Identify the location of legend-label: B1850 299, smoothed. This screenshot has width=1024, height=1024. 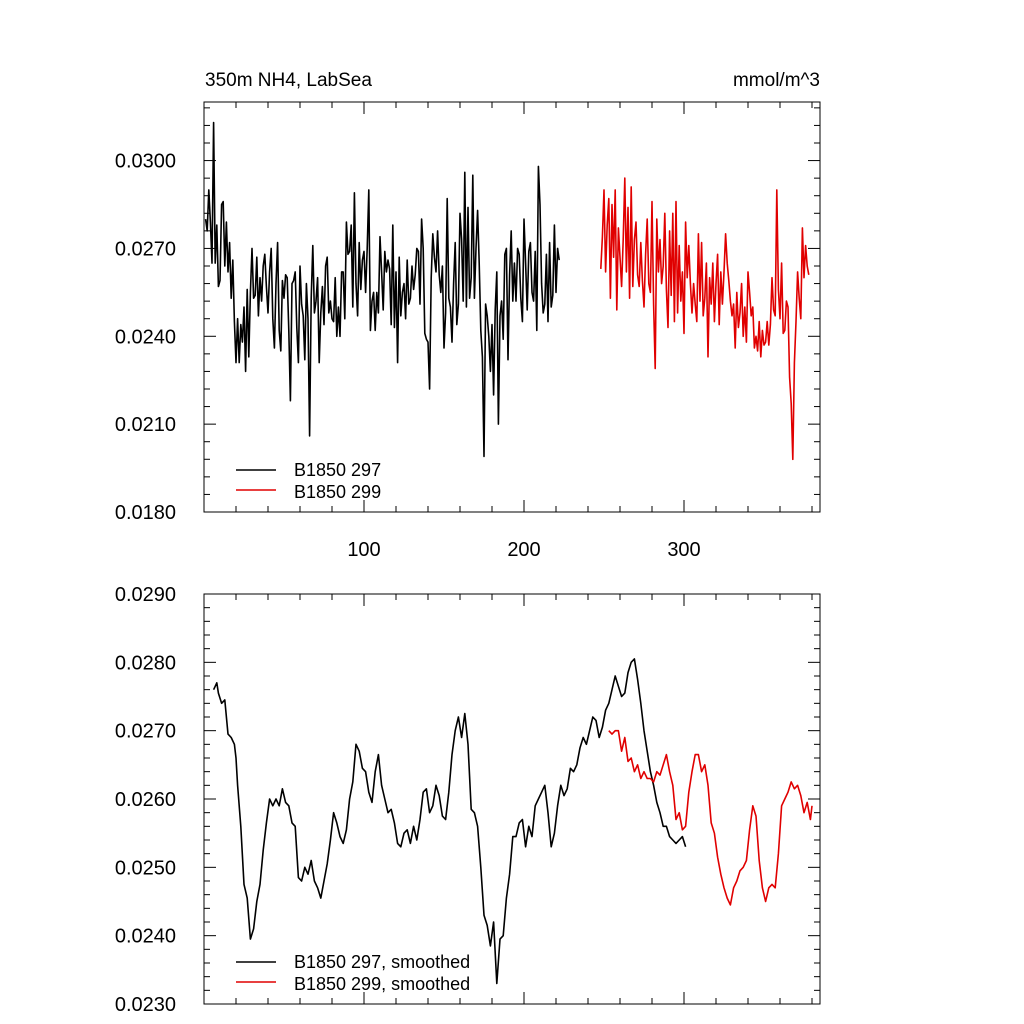
(382, 984).